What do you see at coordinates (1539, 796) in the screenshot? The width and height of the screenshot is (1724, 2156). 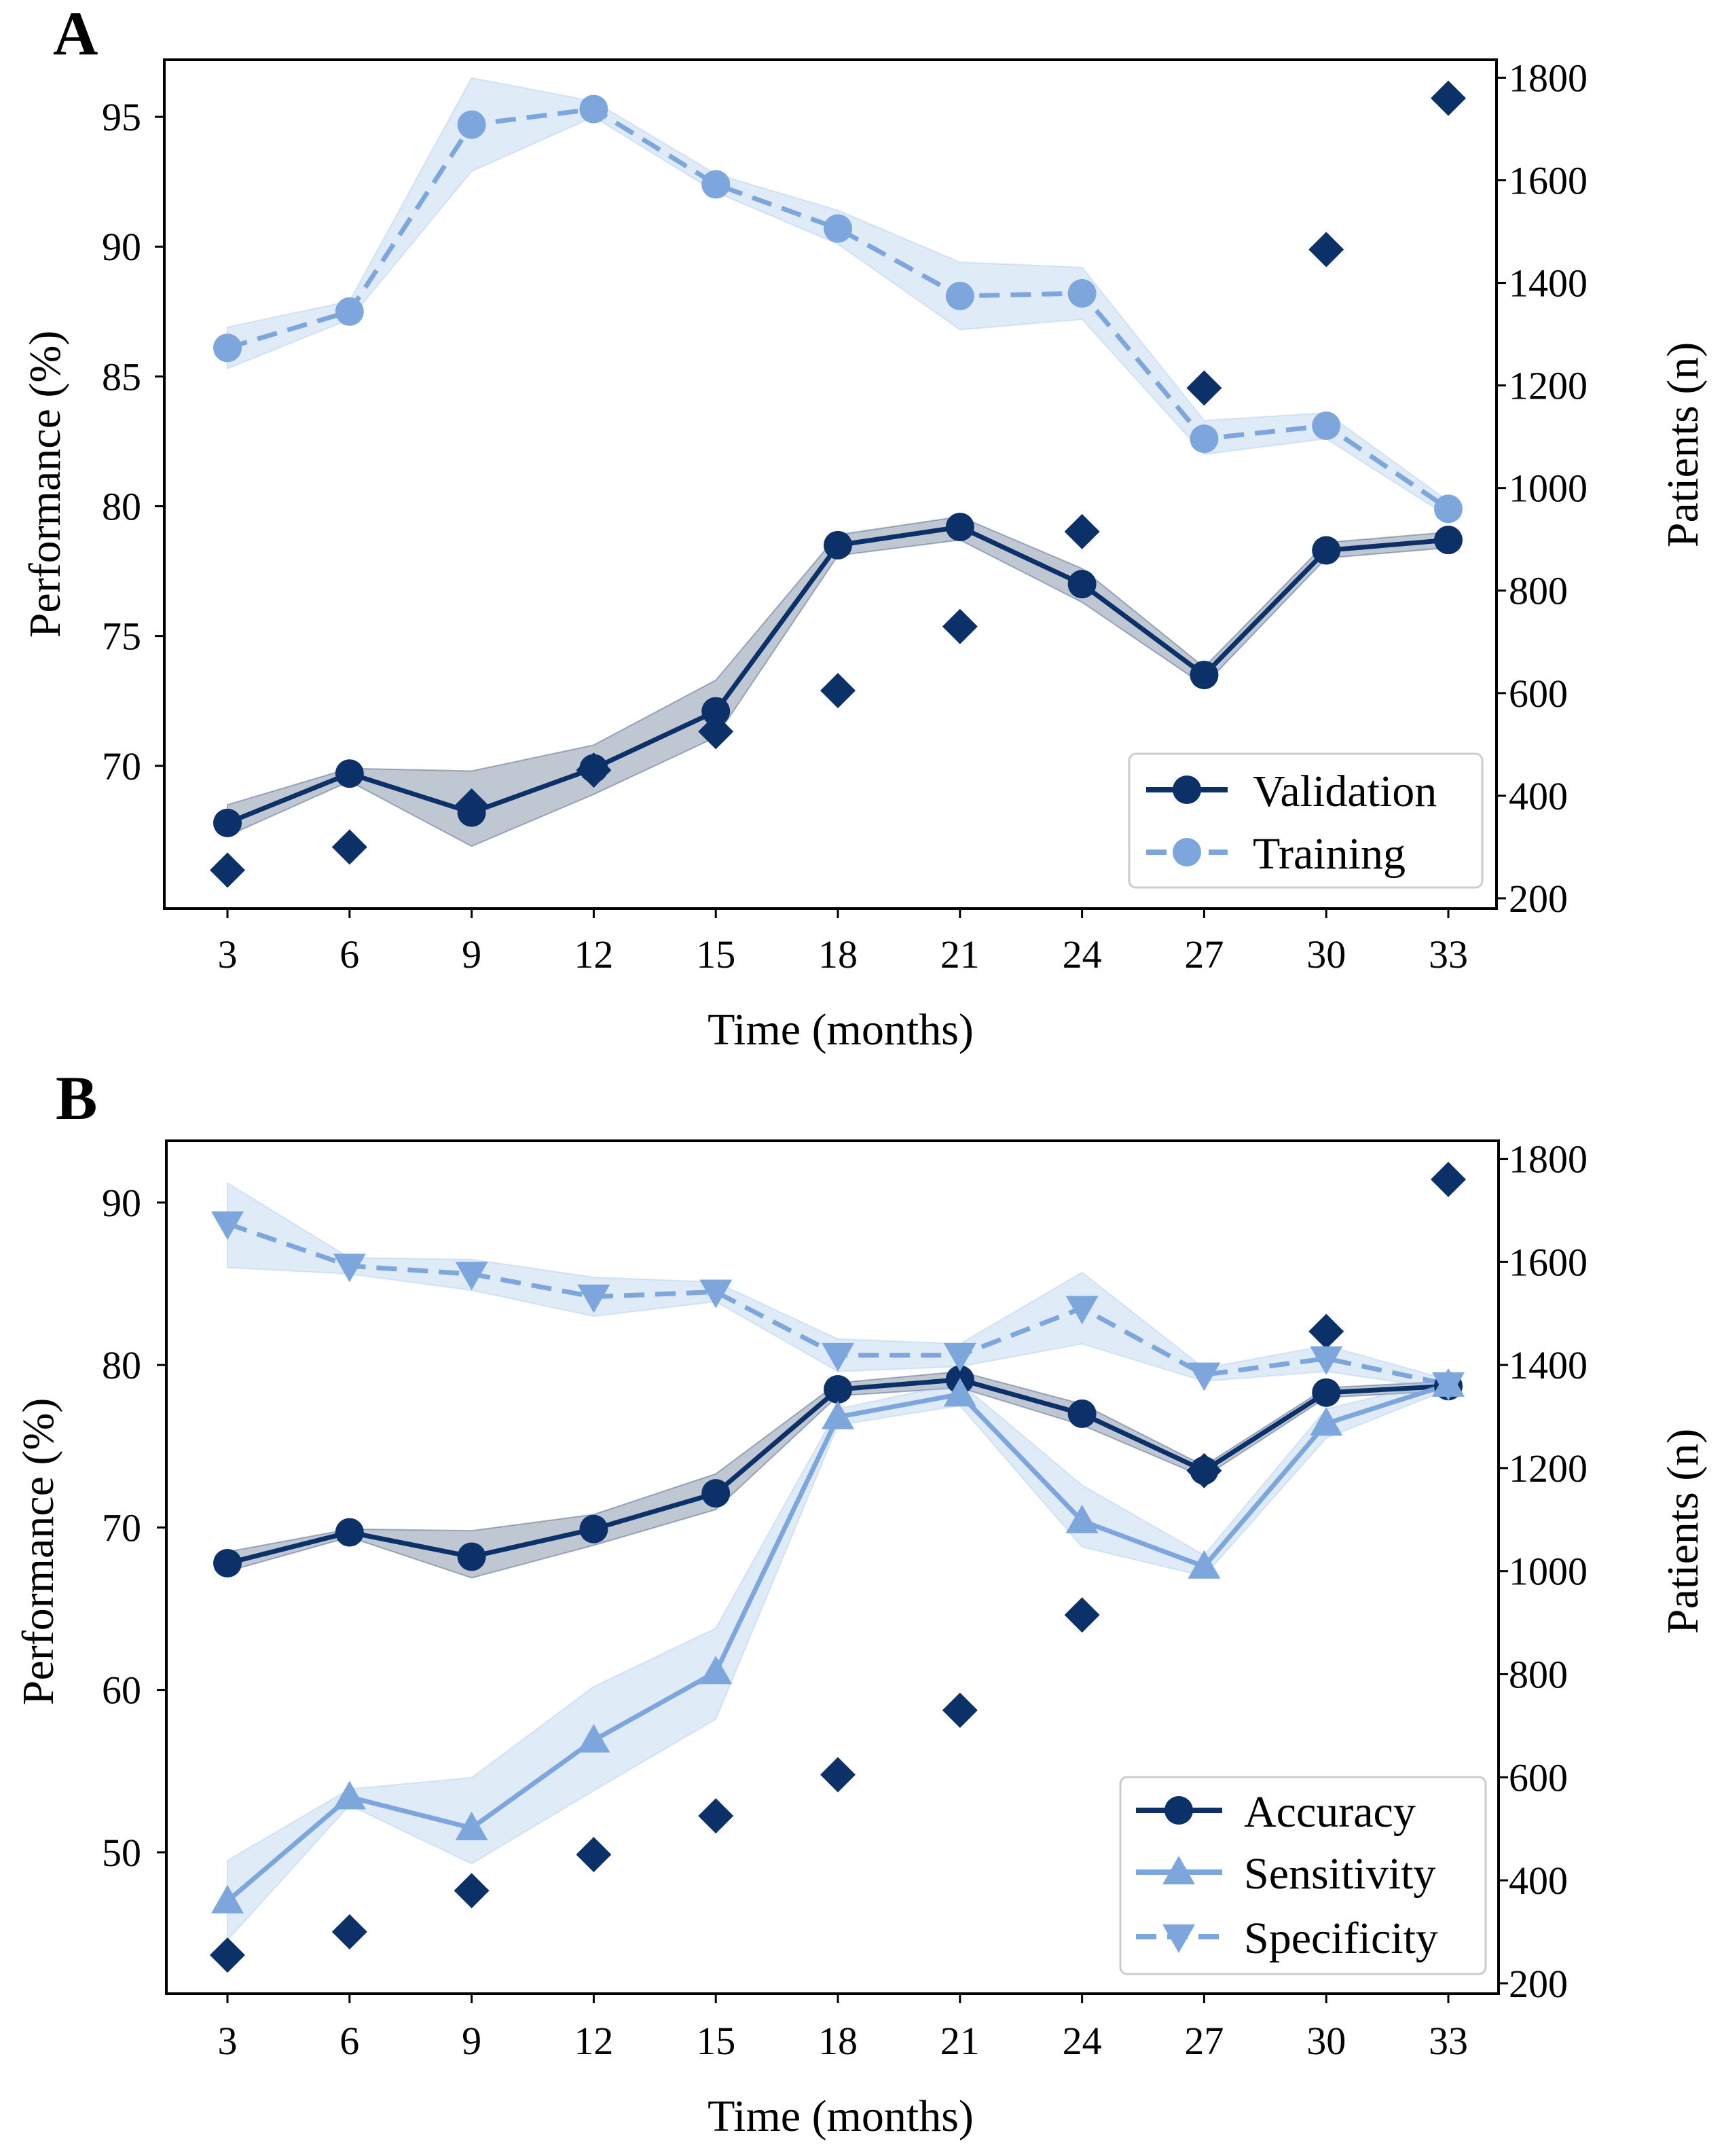 I see `y2-tick-label: 400` at bounding box center [1539, 796].